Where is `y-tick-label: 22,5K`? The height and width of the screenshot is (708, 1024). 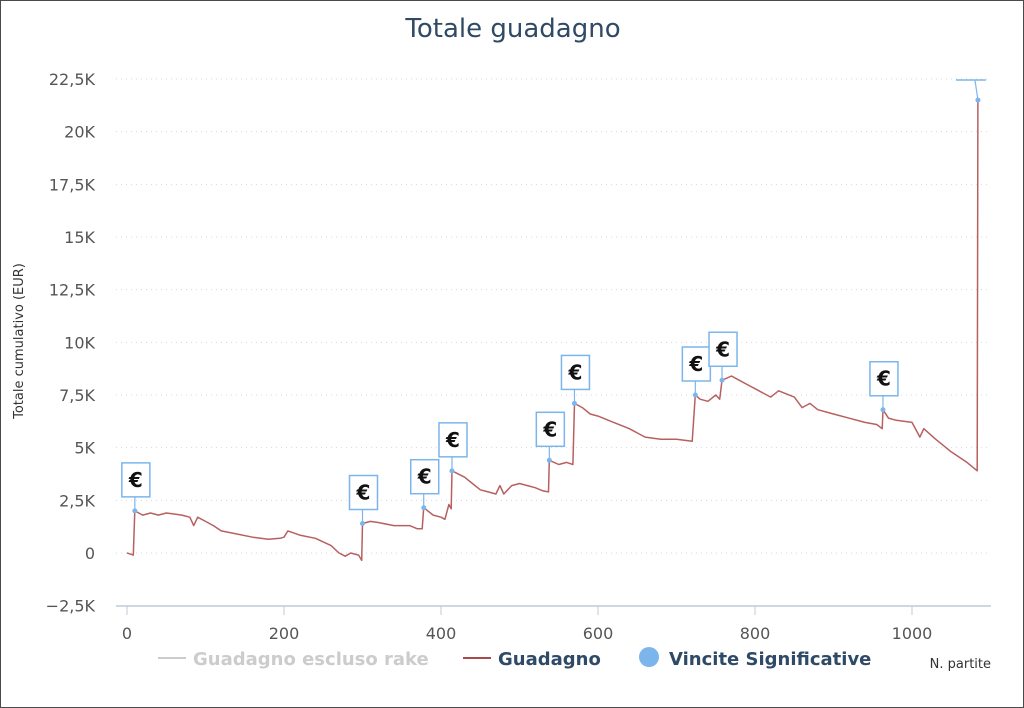
y-tick-label: 22,5K is located at coordinates (72, 79).